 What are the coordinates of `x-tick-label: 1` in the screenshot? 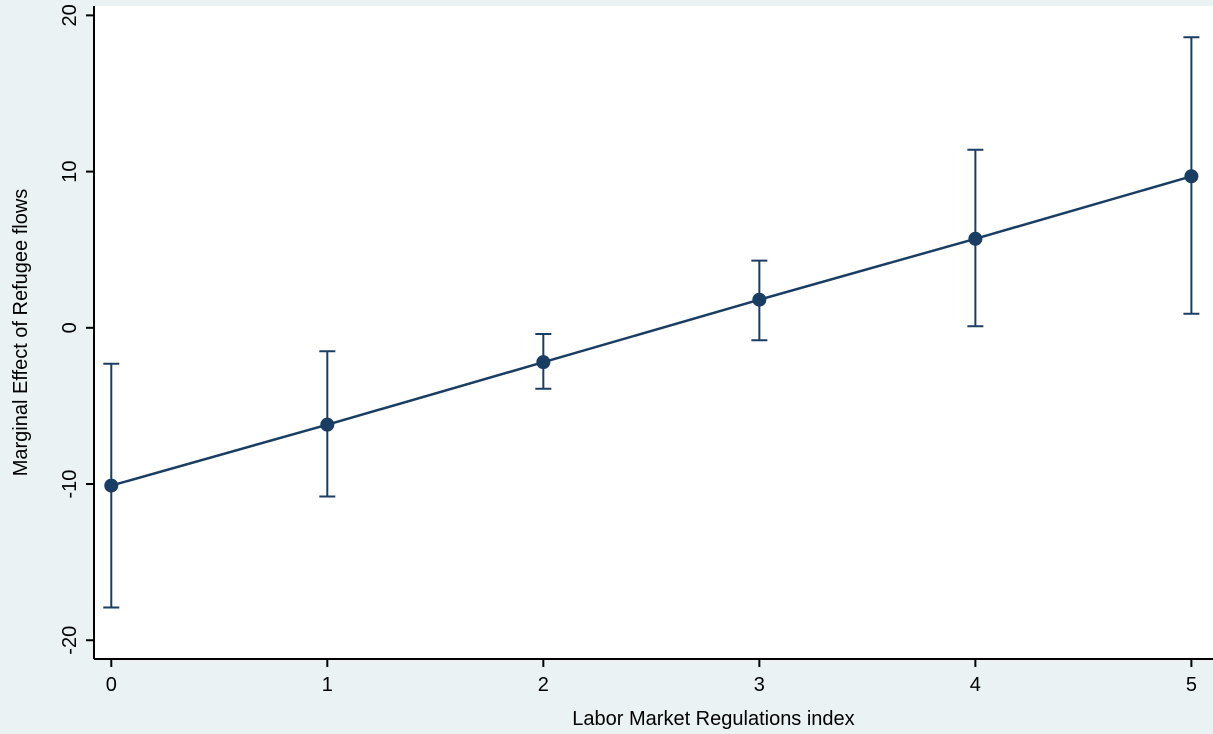 It's located at (327, 685).